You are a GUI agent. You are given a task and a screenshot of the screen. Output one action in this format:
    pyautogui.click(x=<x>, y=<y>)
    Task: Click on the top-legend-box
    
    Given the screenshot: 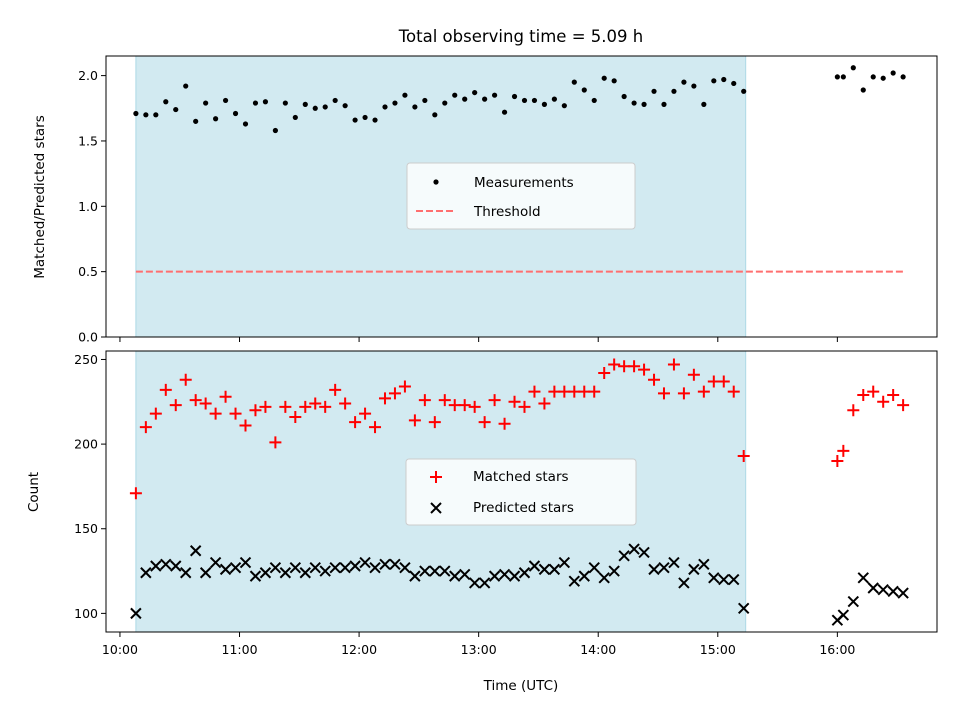 What is the action you would take?
    pyautogui.click(x=521, y=196)
    